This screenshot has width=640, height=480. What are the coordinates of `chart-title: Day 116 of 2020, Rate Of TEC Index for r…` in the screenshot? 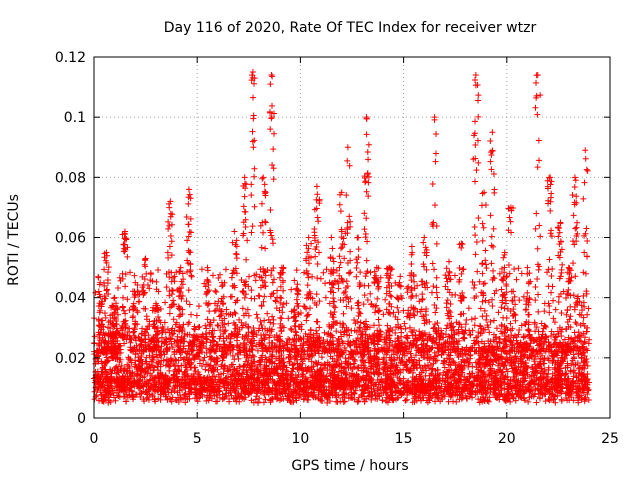 It's located at (350, 28).